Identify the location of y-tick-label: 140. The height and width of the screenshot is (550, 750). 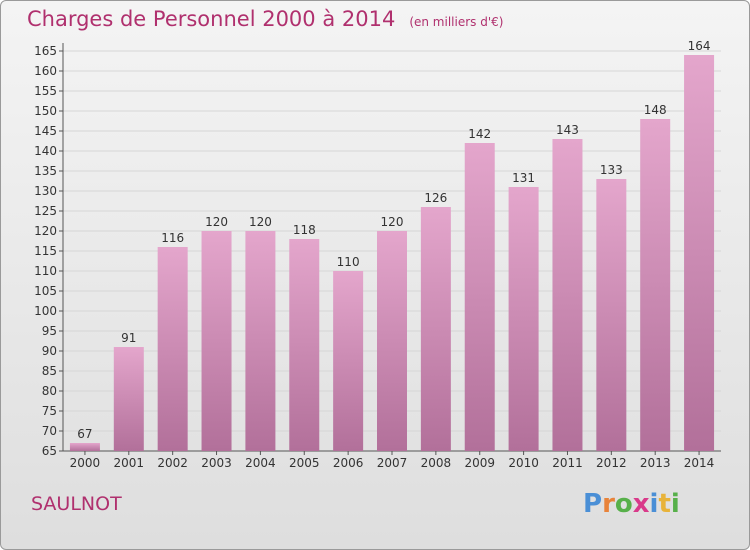
(45, 151).